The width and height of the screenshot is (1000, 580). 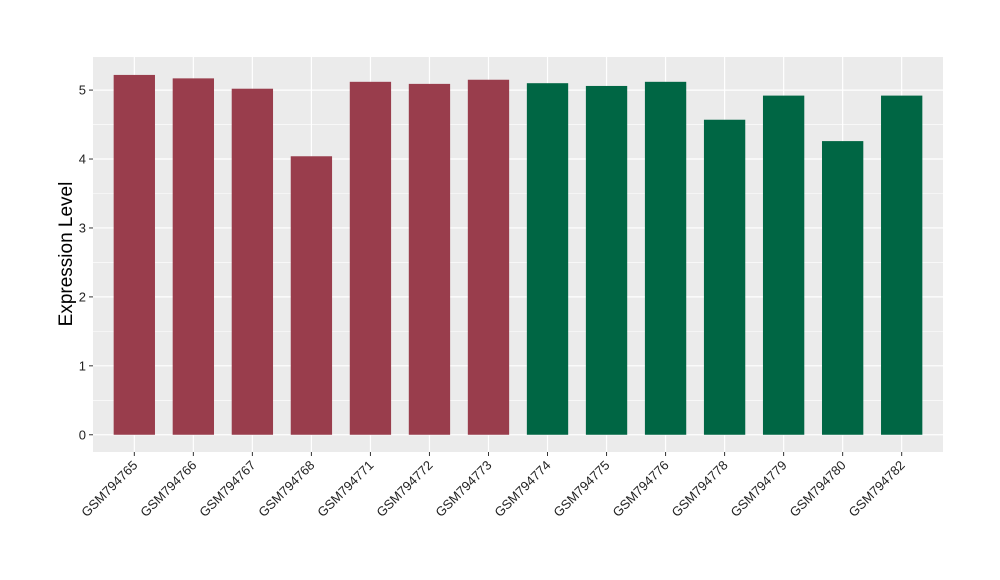 What do you see at coordinates (286, 489) in the screenshot?
I see `x-tick-label: GSM794768` at bounding box center [286, 489].